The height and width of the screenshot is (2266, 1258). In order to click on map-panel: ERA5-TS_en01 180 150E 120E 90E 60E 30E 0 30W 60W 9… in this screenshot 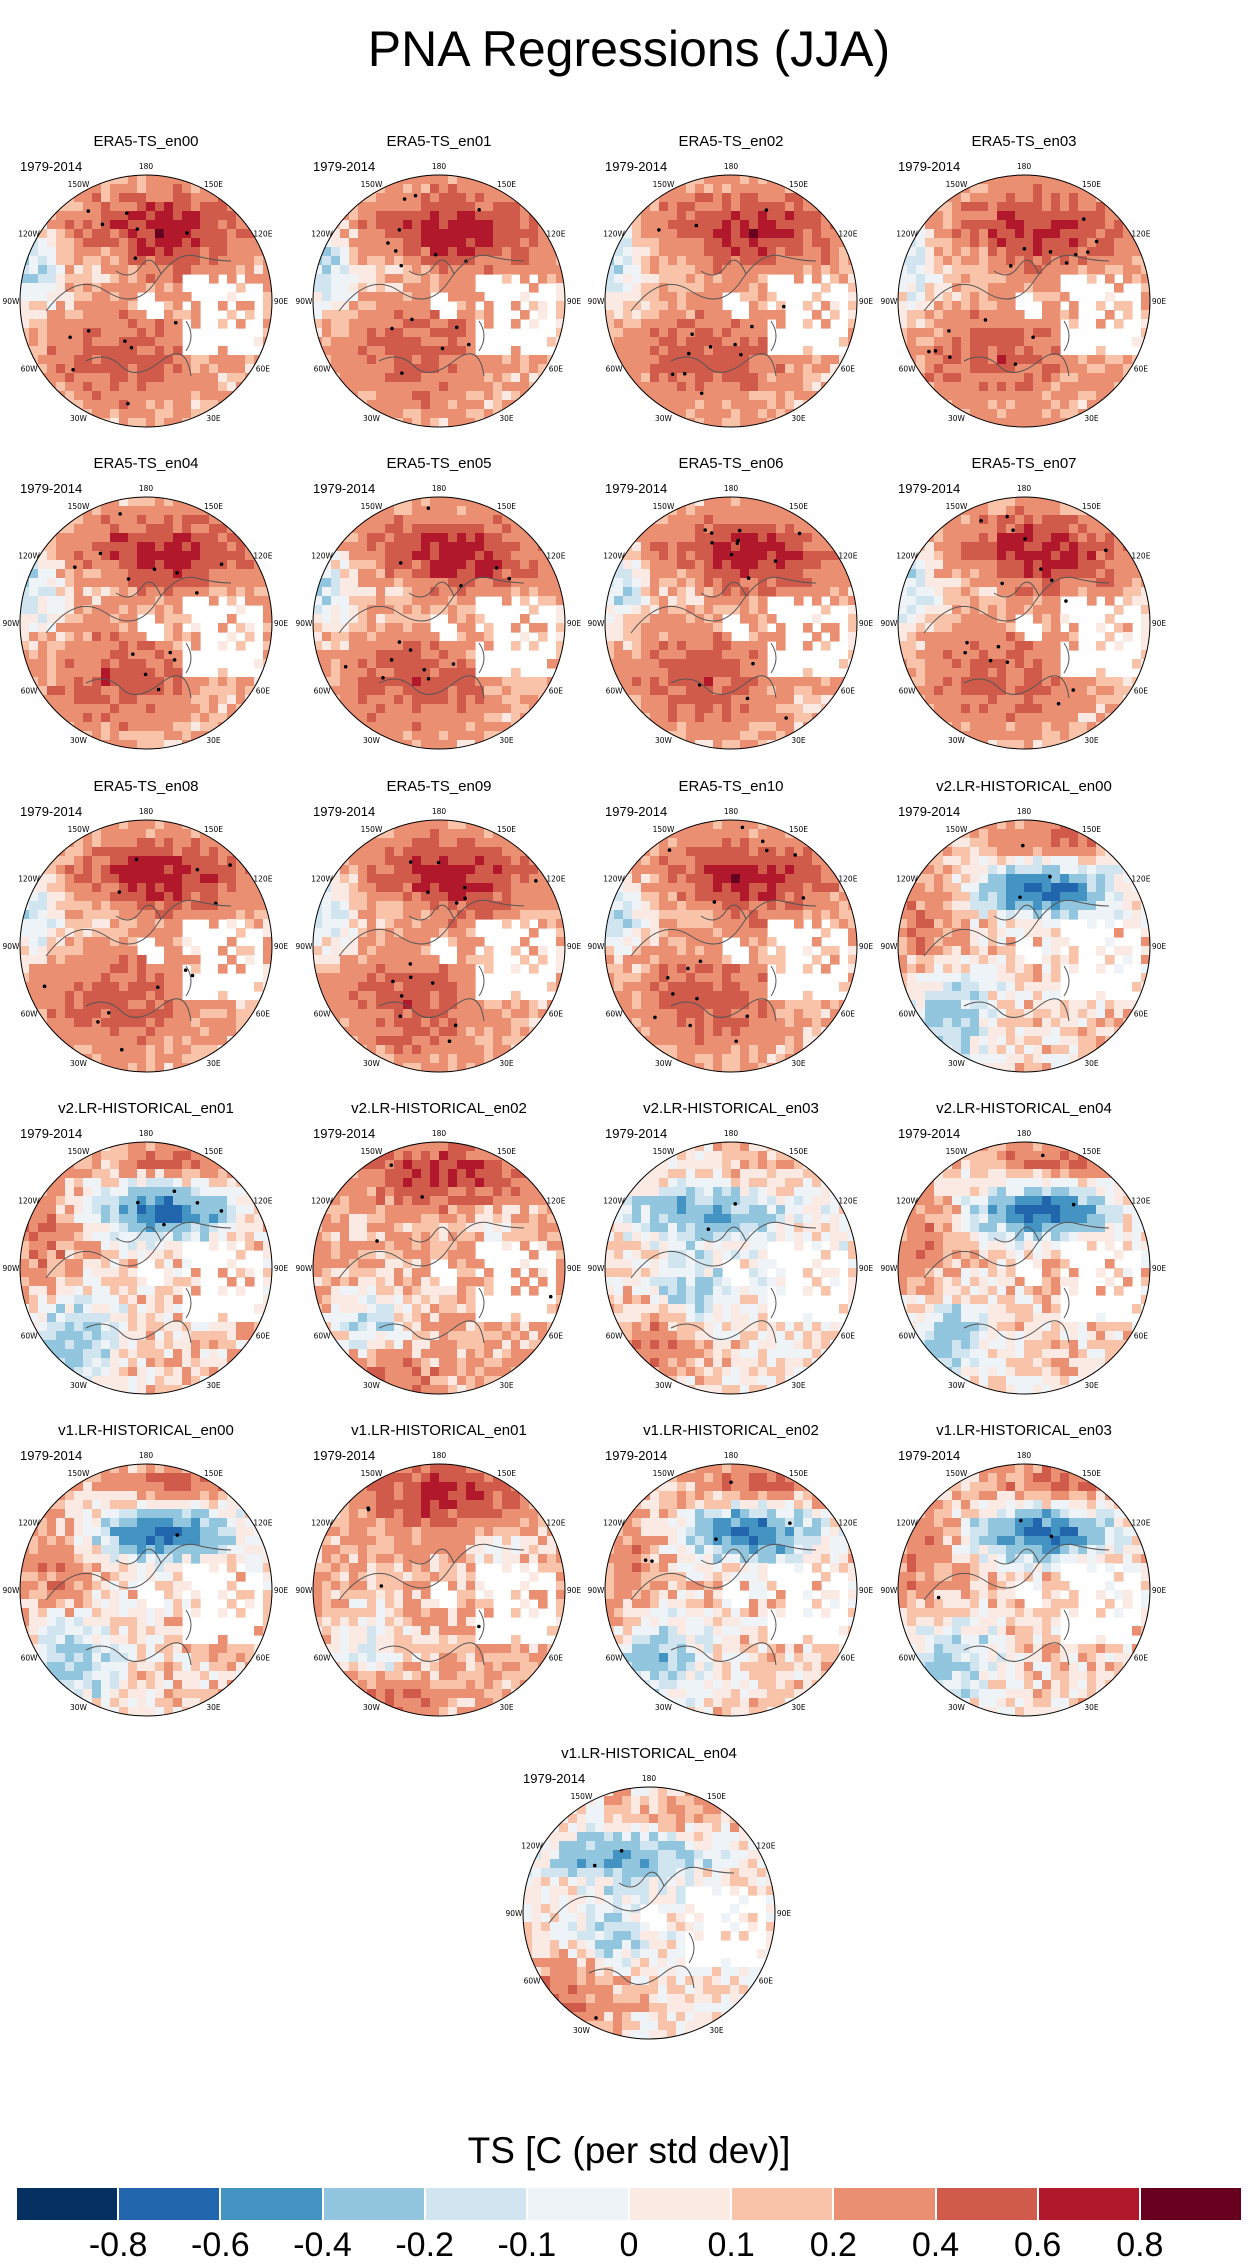, I will do `click(439, 283)`.